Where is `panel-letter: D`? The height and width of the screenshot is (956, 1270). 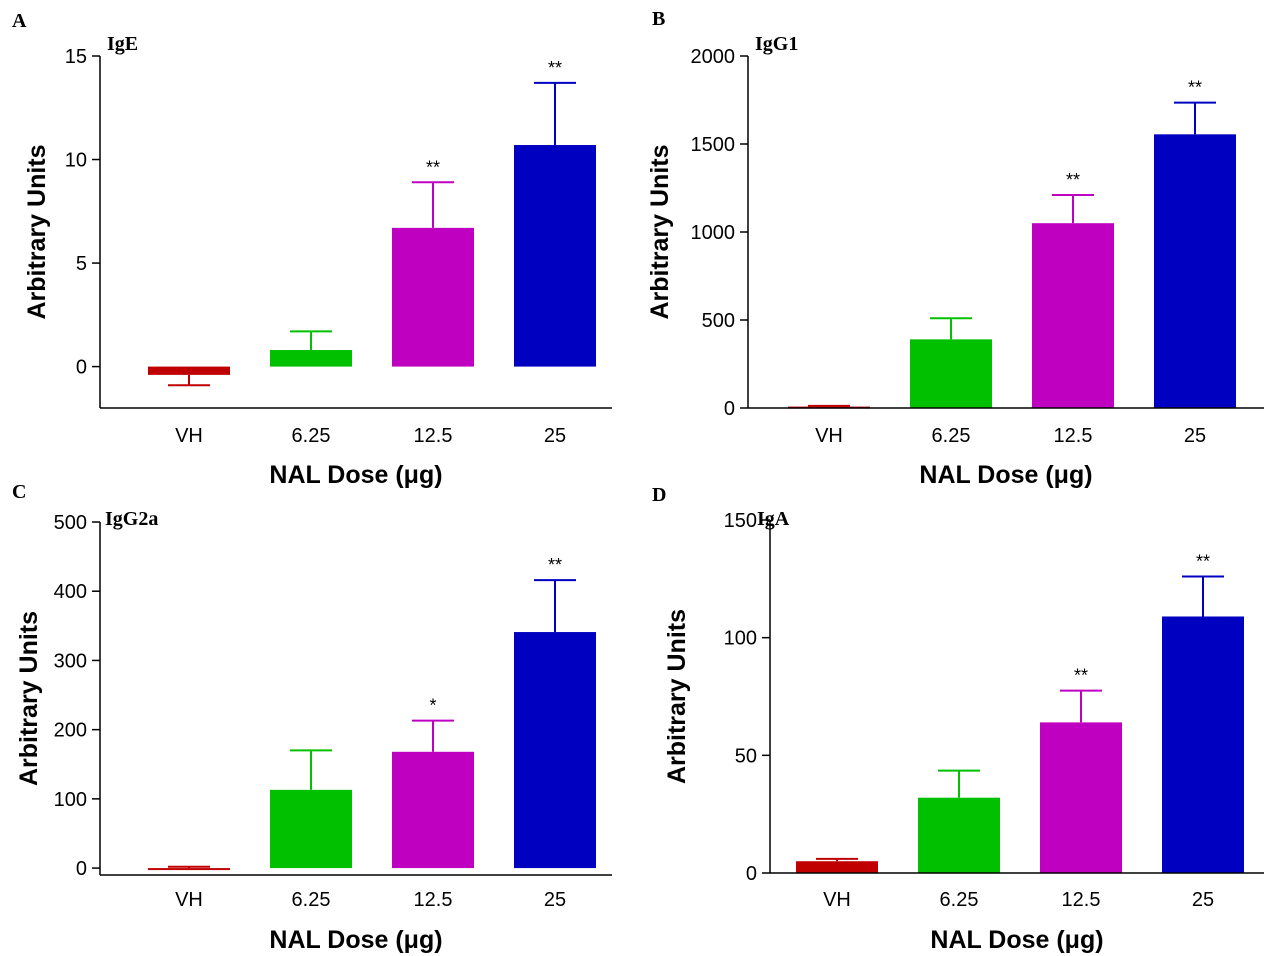 panel-letter: D is located at coordinates (659, 495).